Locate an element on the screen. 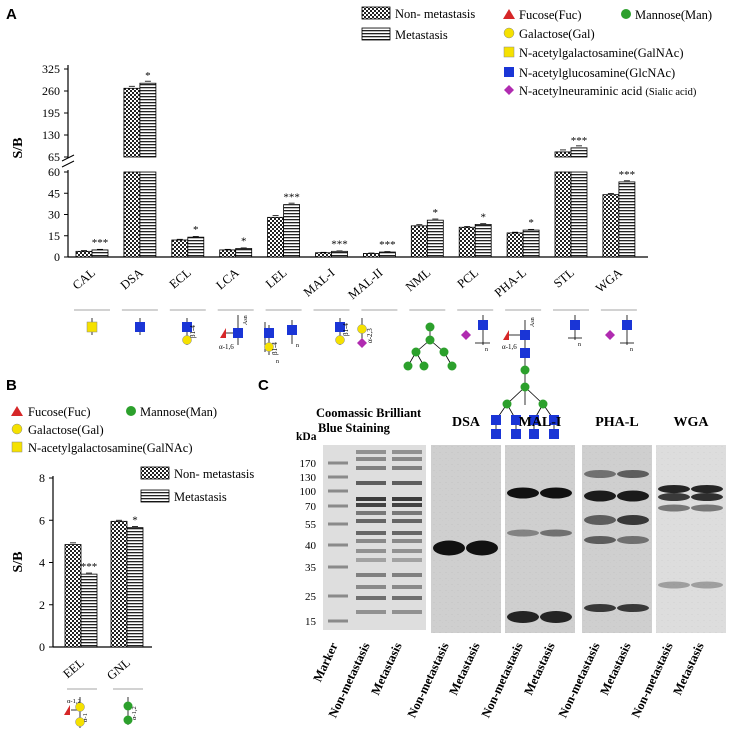 The image size is (743, 732). lane-label-2: Metastasis is located at coordinates (386, 668).